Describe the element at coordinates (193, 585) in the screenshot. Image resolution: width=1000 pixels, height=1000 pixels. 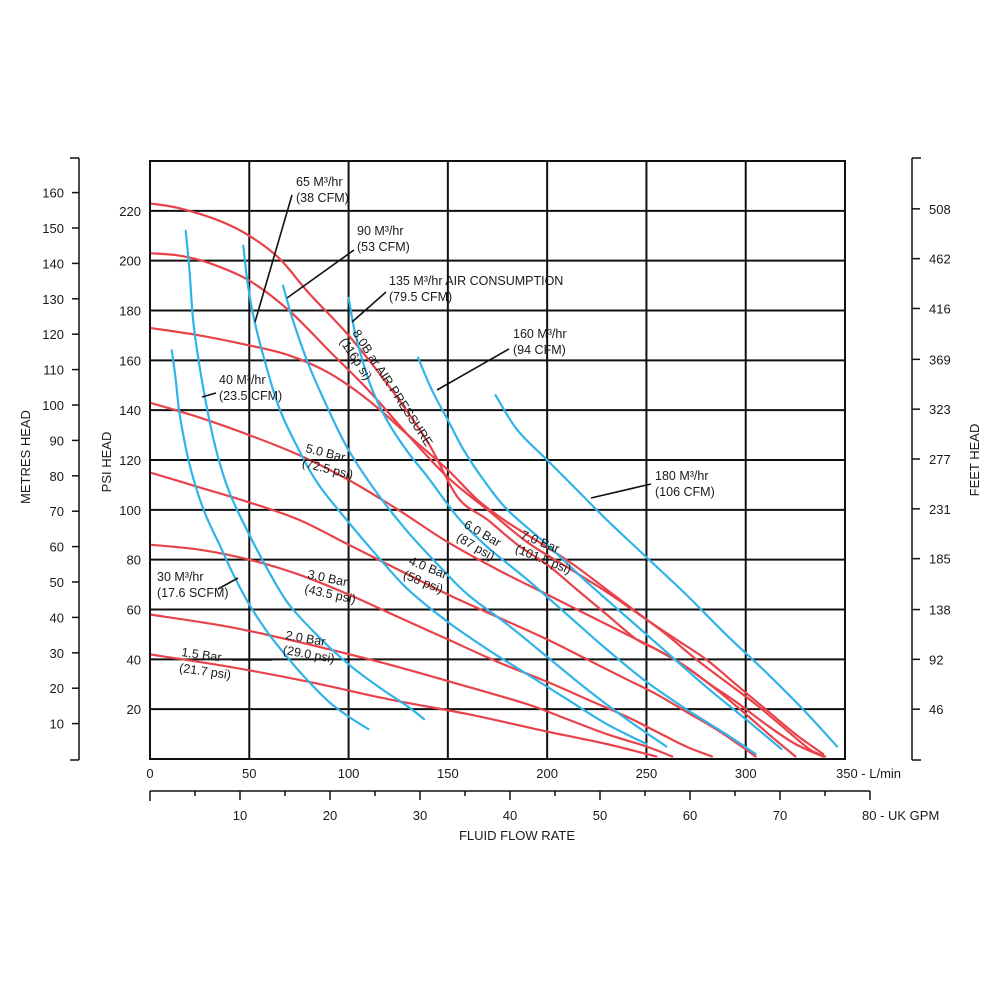
I see `annotation-a30: 30 M³/hr (17.6 SCFM)` at that location.